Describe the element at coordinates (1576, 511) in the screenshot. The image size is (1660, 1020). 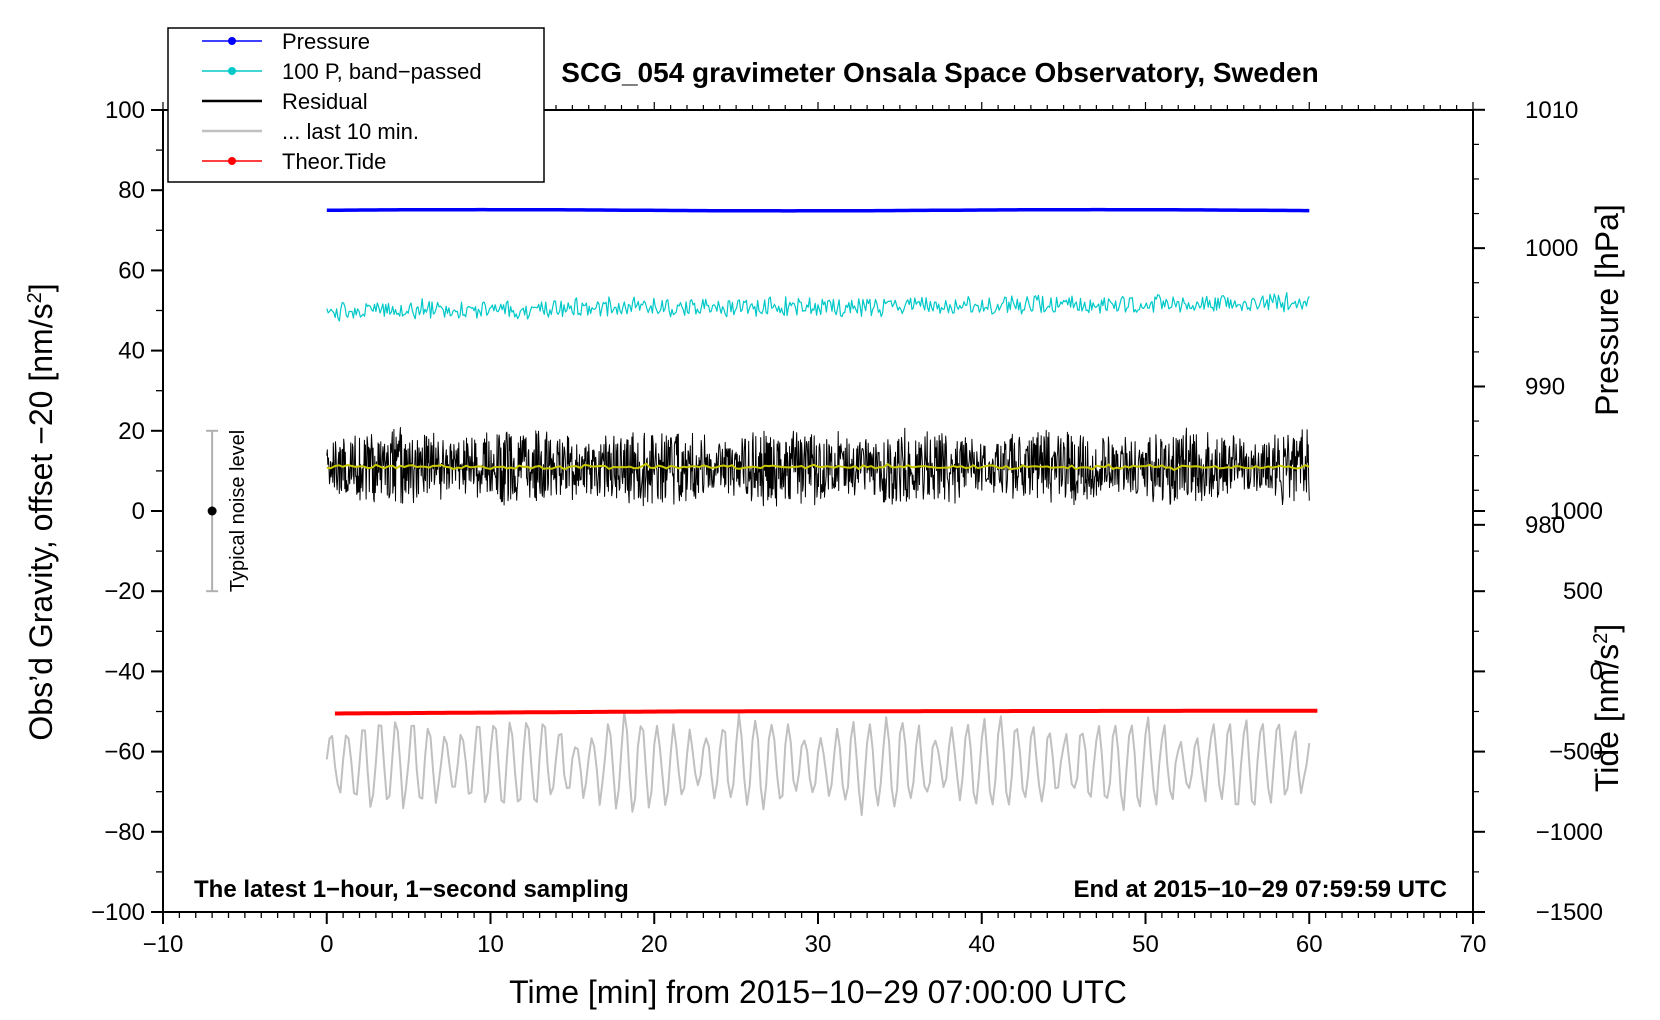
I see `tide-tick-label: 1000` at that location.